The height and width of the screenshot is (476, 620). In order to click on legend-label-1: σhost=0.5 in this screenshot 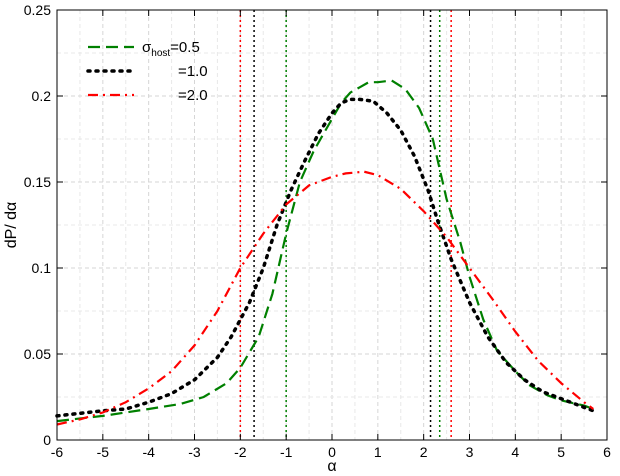, I will do `click(171, 49)`.